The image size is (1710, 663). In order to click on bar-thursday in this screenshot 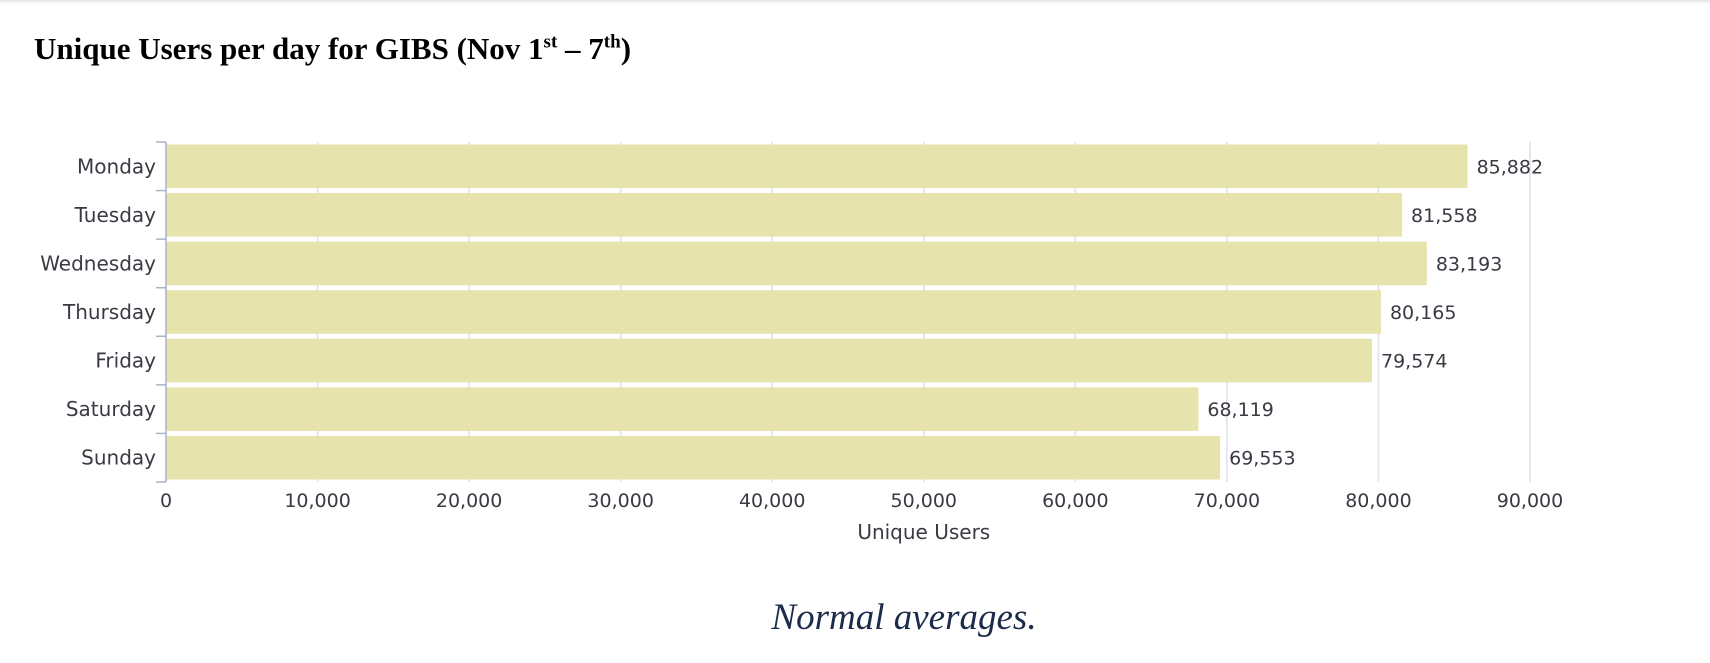, I will do `click(773, 312)`.